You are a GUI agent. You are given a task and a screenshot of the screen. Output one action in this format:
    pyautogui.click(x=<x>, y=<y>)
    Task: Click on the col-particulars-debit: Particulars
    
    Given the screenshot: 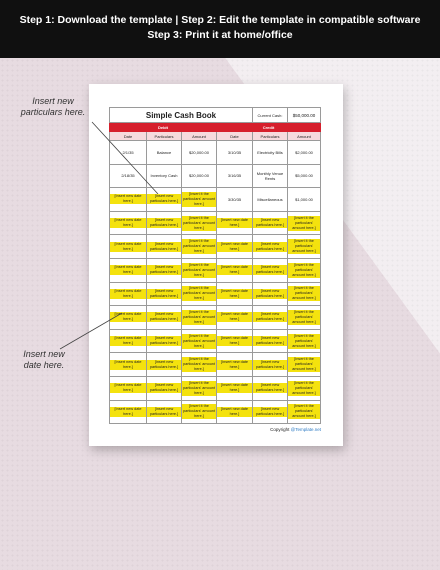 What is the action you would take?
    pyautogui.click(x=164, y=136)
    